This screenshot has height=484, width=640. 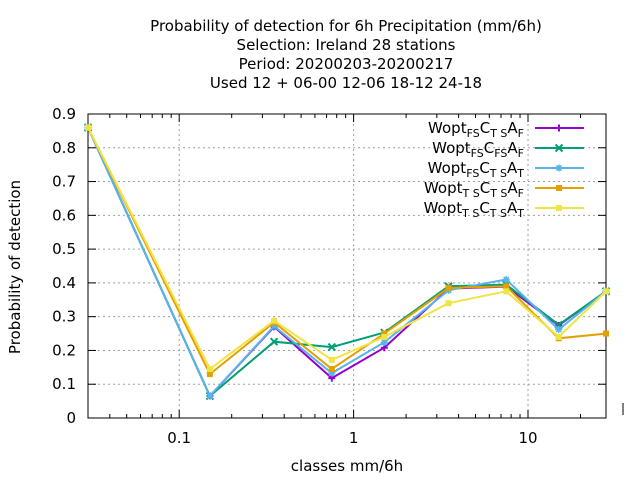 I want to click on legend-label: WoptT SCT SAF, so click(x=474, y=189).